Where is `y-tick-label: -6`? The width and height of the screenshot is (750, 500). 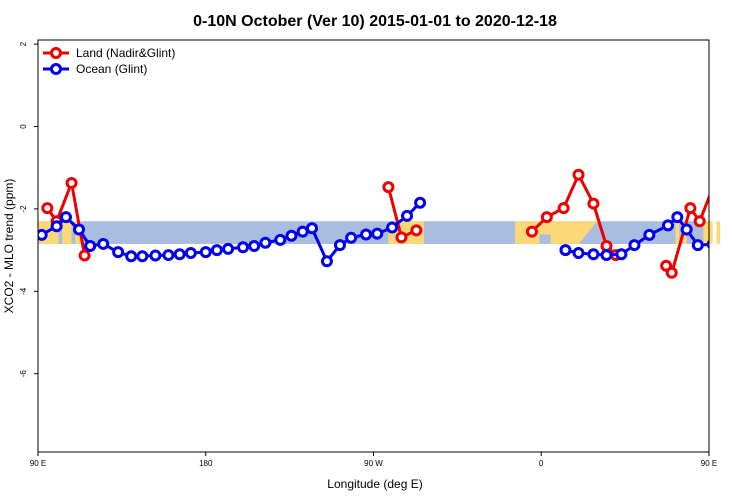
y-tick-label: -6 is located at coordinates (23, 374).